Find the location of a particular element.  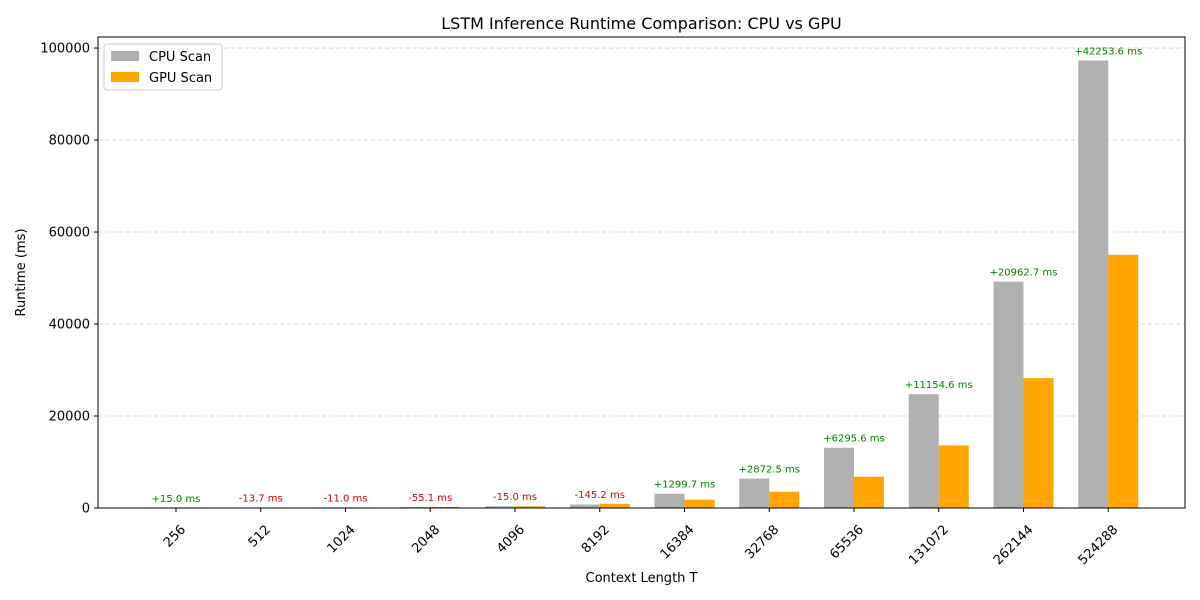

y-tick-label: 80000 is located at coordinates (69, 141).